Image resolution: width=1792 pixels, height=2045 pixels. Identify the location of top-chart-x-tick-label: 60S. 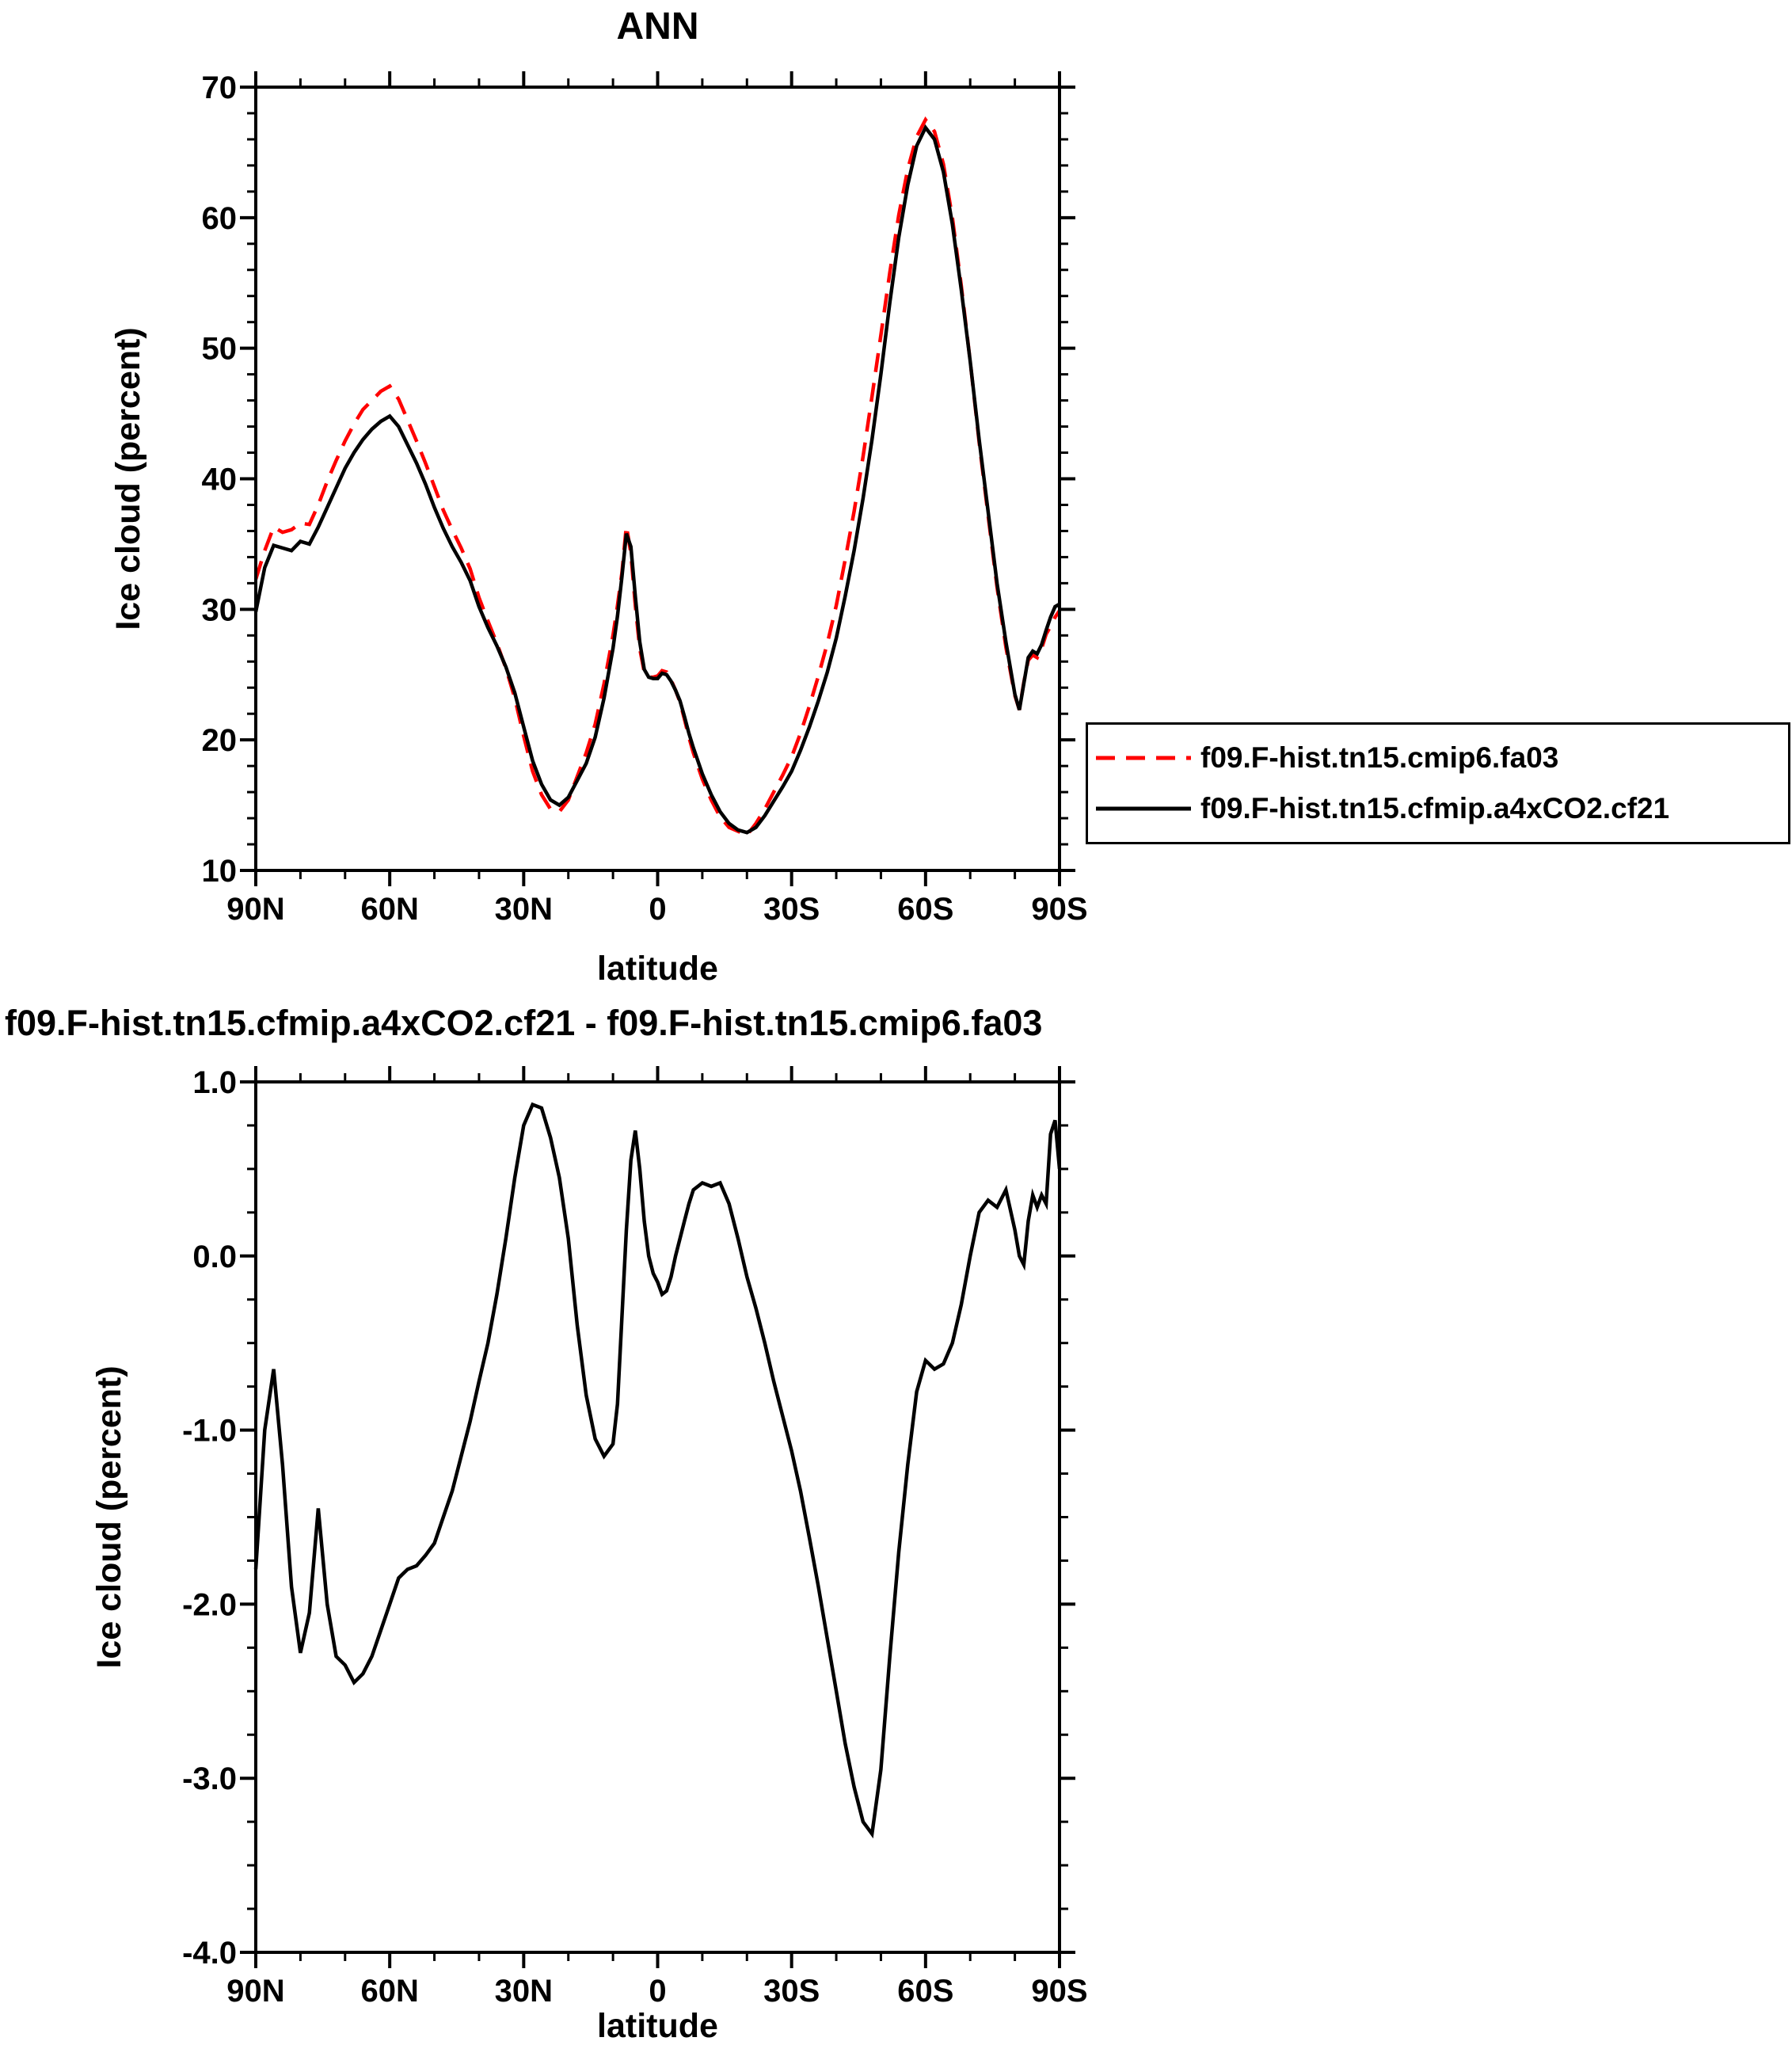
(925, 909).